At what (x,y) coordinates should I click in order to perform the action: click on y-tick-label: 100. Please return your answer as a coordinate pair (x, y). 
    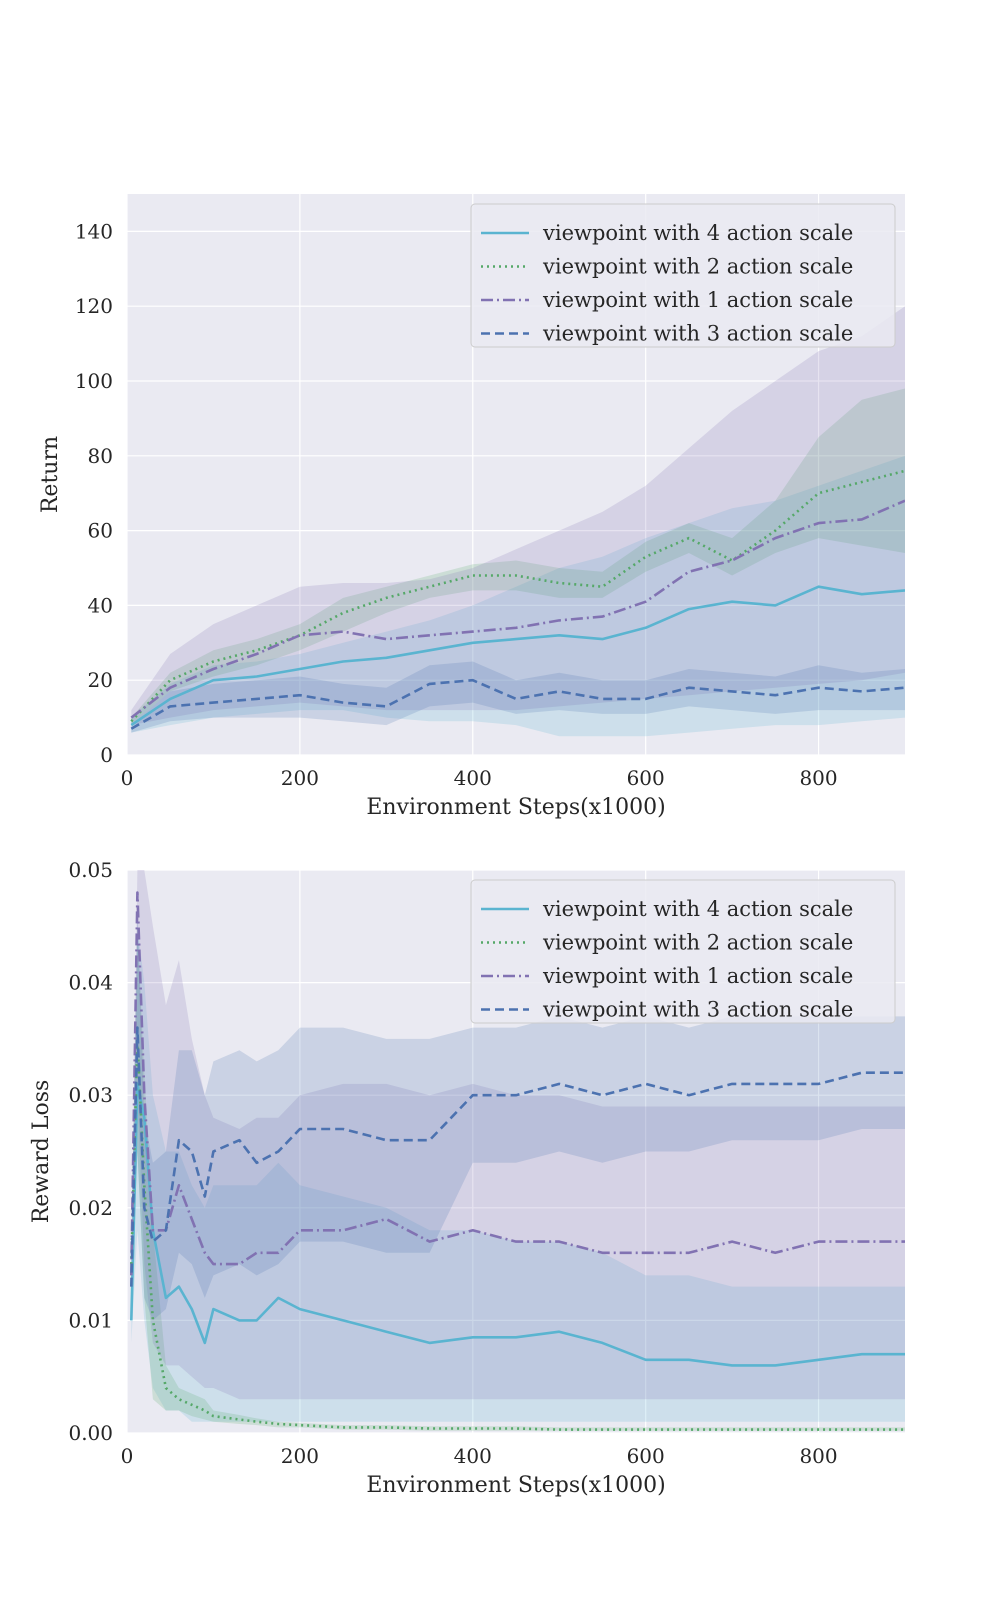
    Looking at the image, I should click on (94, 381).